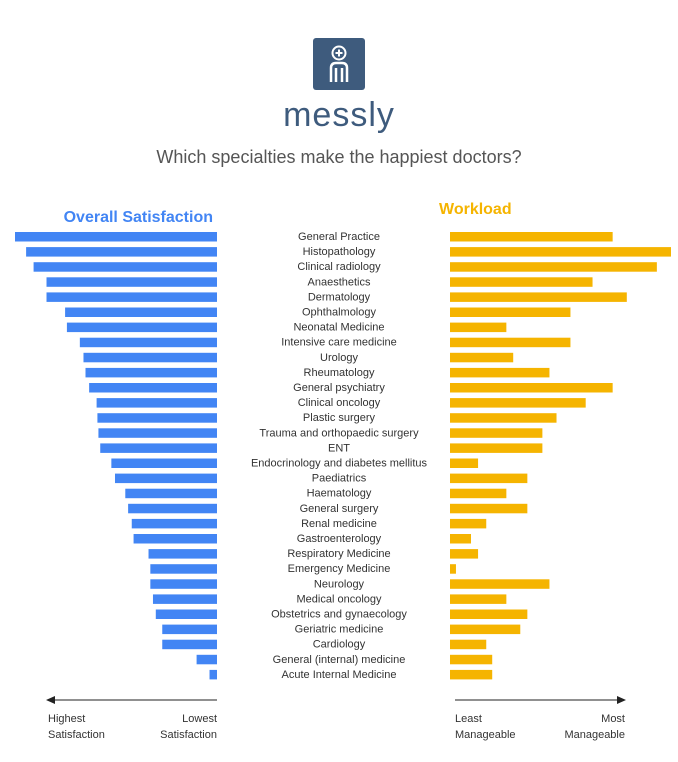 Image resolution: width=678 pixels, height=762 pixels. I want to click on category-label-general-psychiatry: General psychiatry, so click(339, 388).